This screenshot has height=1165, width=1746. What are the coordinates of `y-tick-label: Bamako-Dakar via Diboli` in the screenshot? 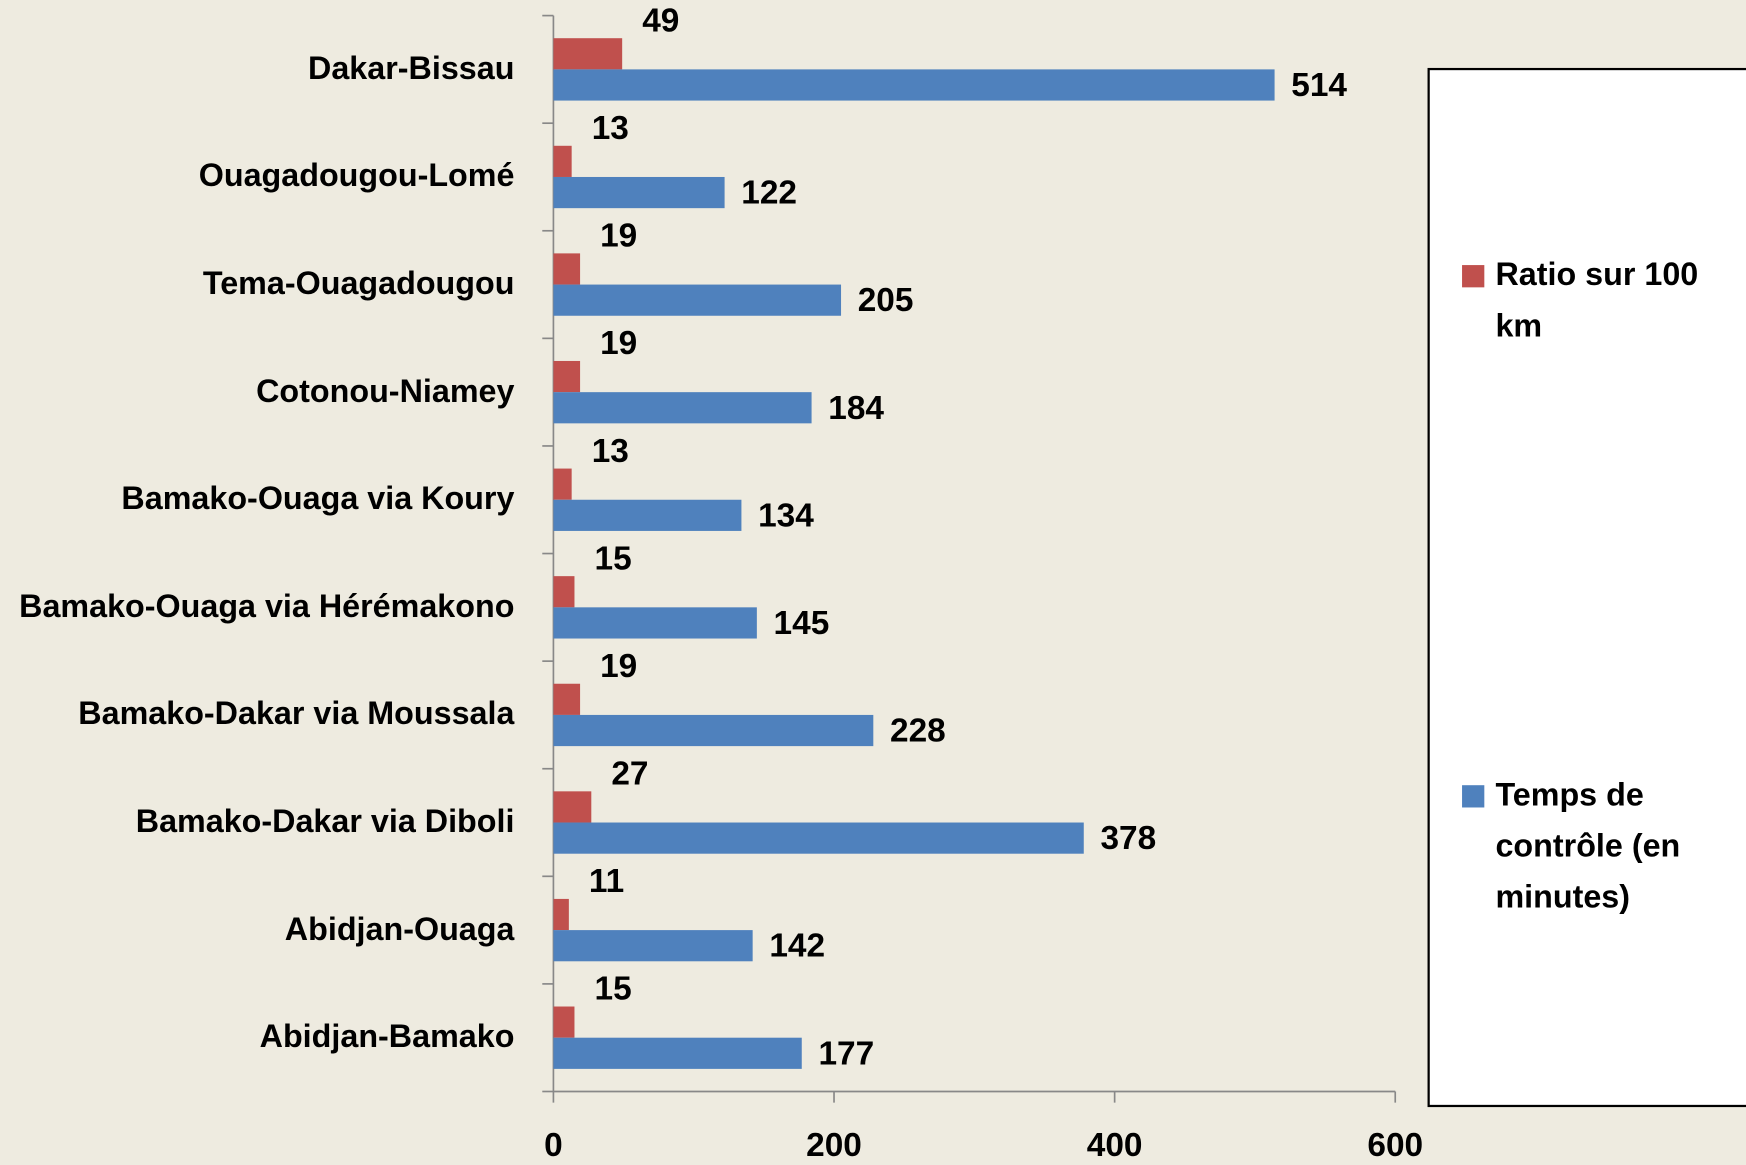 It's located at (325, 822).